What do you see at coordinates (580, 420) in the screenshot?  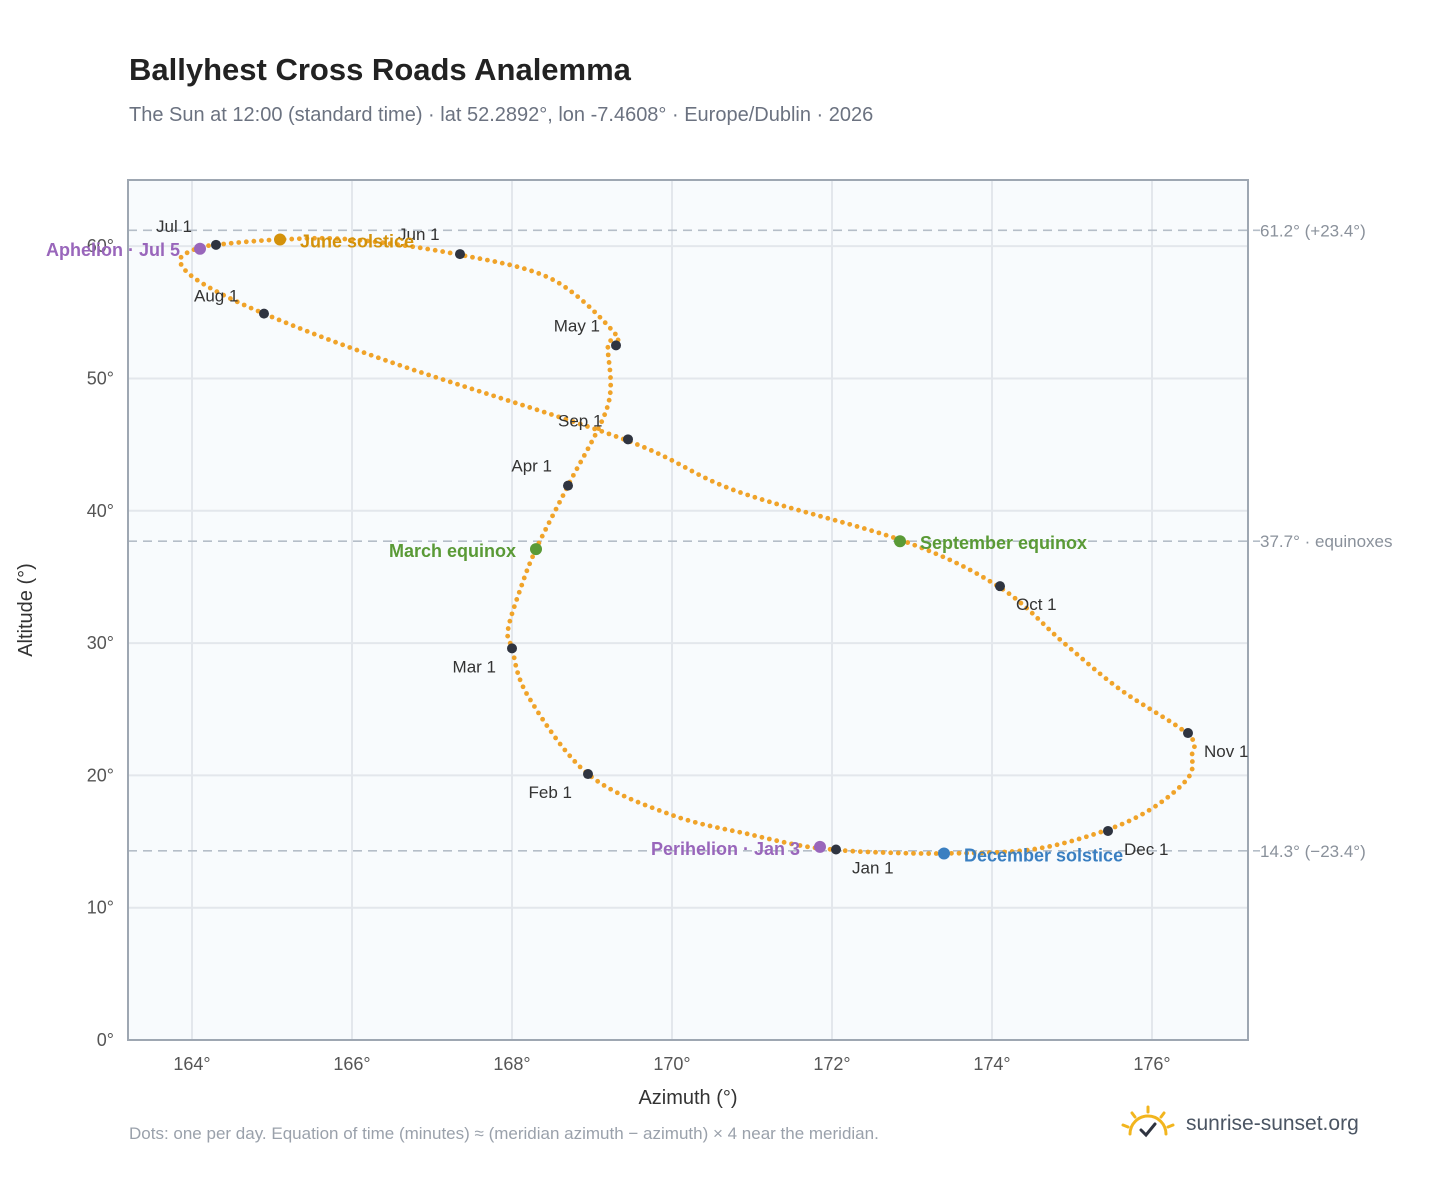 I see `month-label: Sep 1` at bounding box center [580, 420].